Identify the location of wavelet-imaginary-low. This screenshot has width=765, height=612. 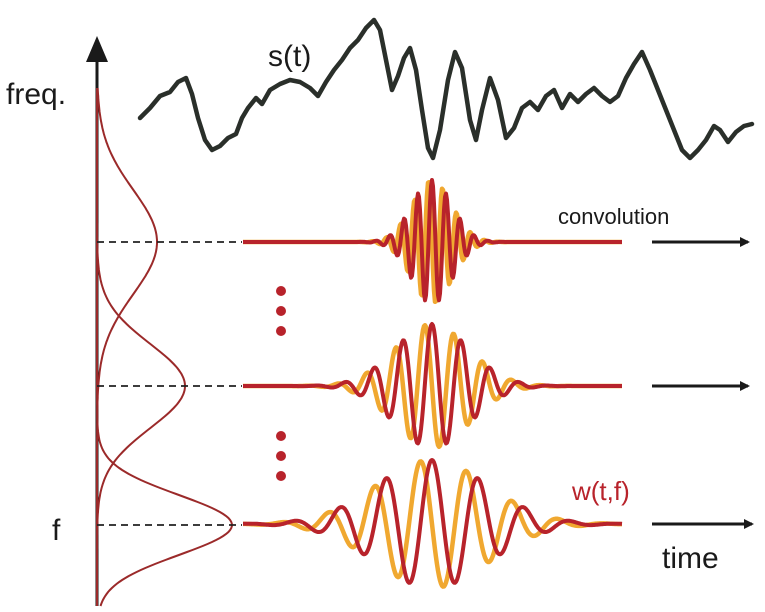
(432, 524).